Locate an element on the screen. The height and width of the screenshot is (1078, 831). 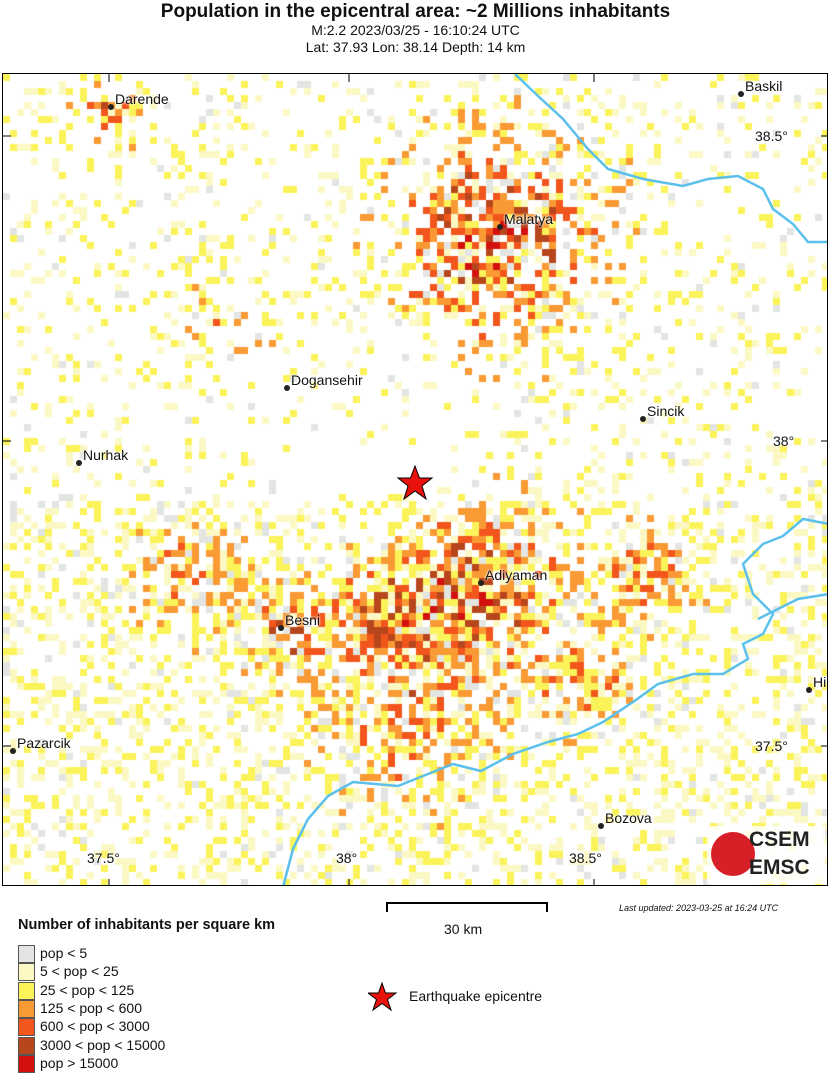
epicentre-star-icon is located at coordinates (415, 482).